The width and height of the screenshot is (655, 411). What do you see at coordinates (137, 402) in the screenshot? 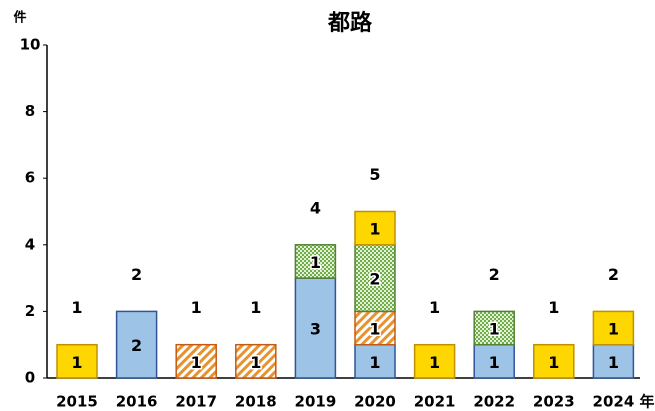
I see `x-tick-label: 2016` at bounding box center [137, 402].